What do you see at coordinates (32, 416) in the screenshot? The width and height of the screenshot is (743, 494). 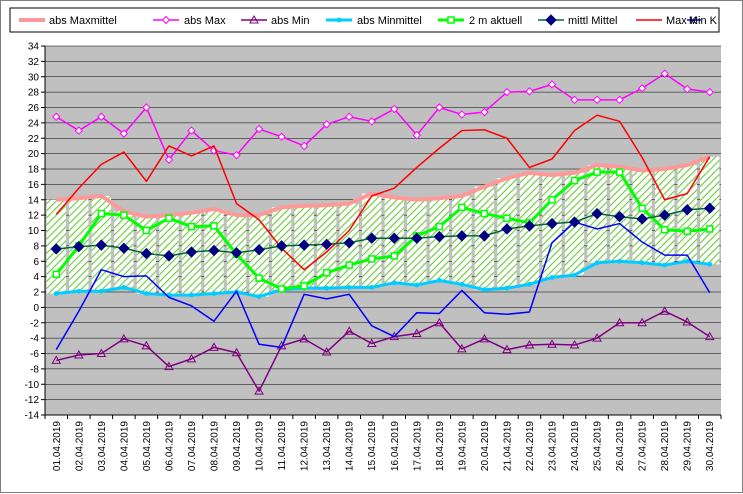 I see `y-tick-label: -14` at bounding box center [32, 416].